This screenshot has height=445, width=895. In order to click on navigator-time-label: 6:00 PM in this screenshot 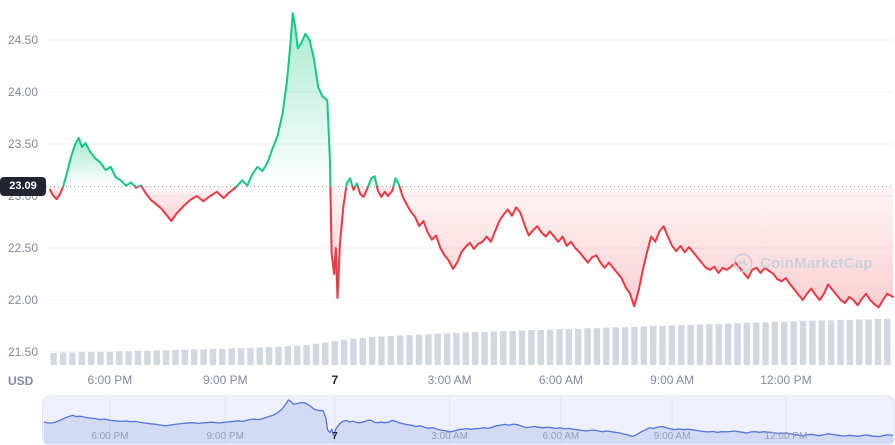, I will do `click(109, 436)`.